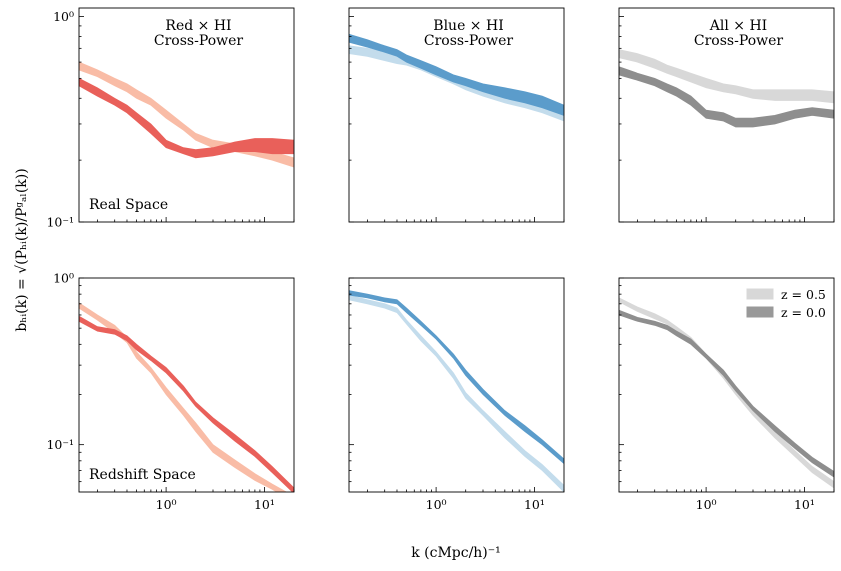  What do you see at coordinates (786, 303) in the screenshot?
I see `legend: z = 0.5 z = 0.0` at bounding box center [786, 303].